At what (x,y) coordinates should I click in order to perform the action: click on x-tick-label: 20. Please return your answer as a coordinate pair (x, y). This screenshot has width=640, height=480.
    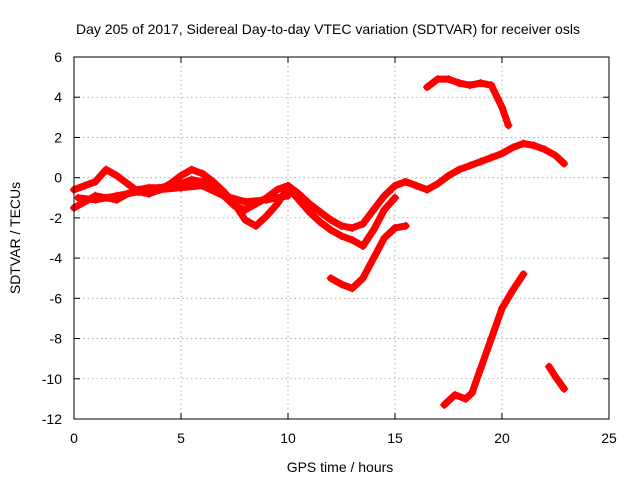
    Looking at the image, I should click on (502, 438).